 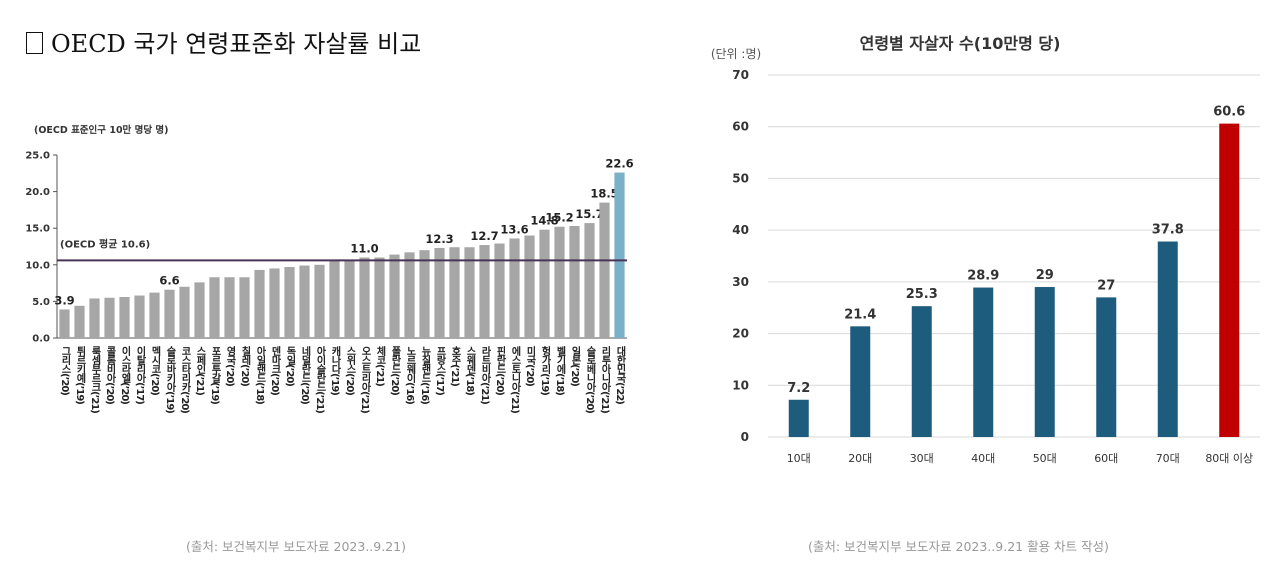 What do you see at coordinates (740, 75) in the screenshot?
I see `y-tick-label: 70` at bounding box center [740, 75].